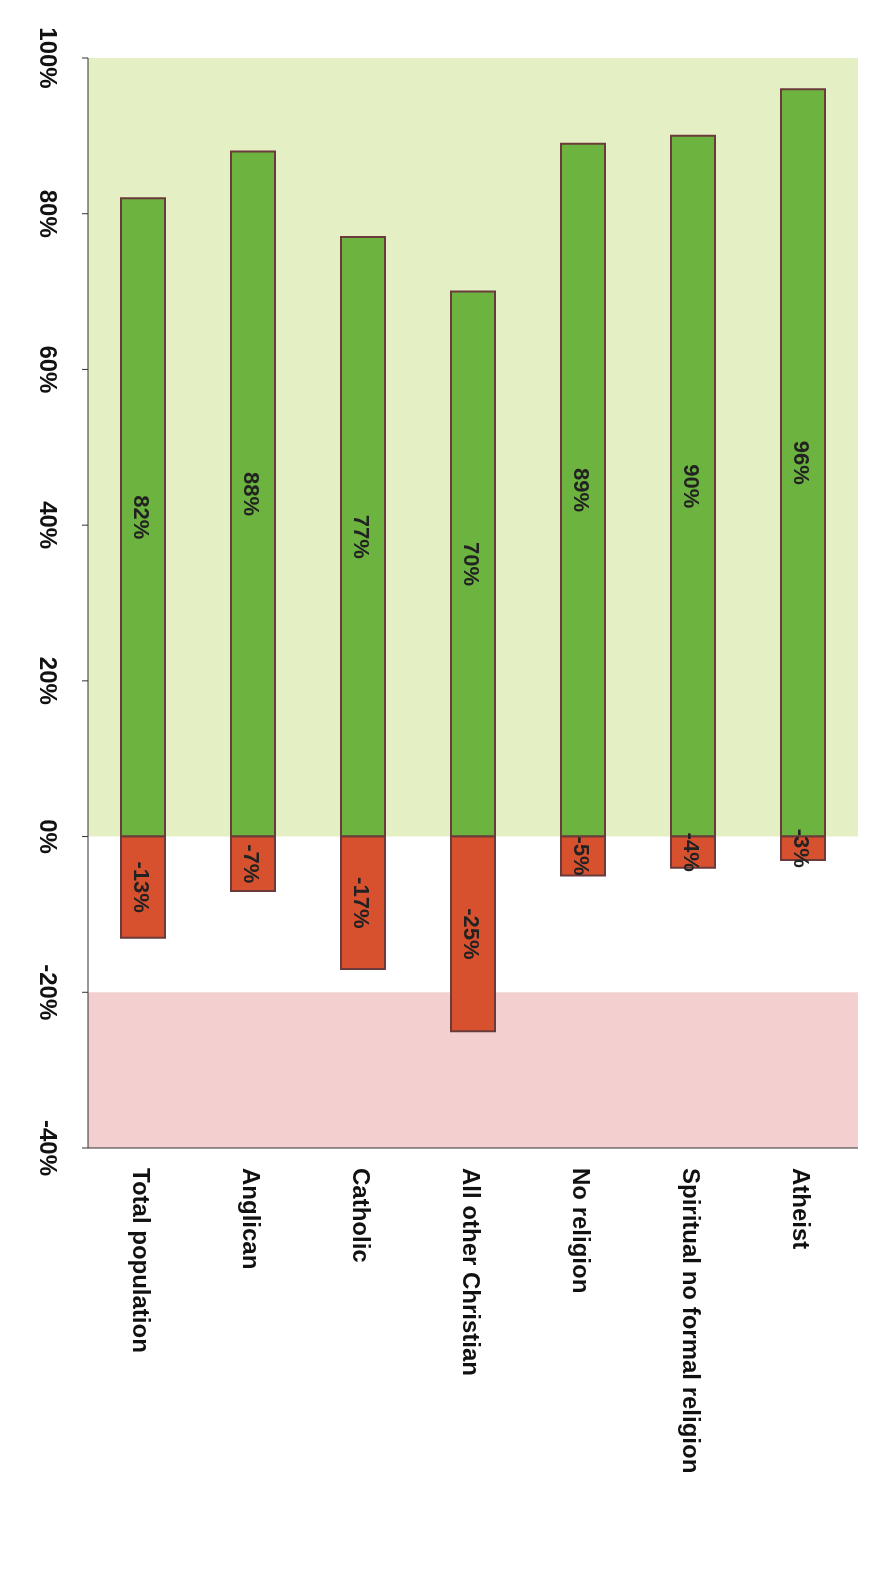 The image size is (886, 1594). I want to click on y-tick-label: 40%, so click(48, 525).